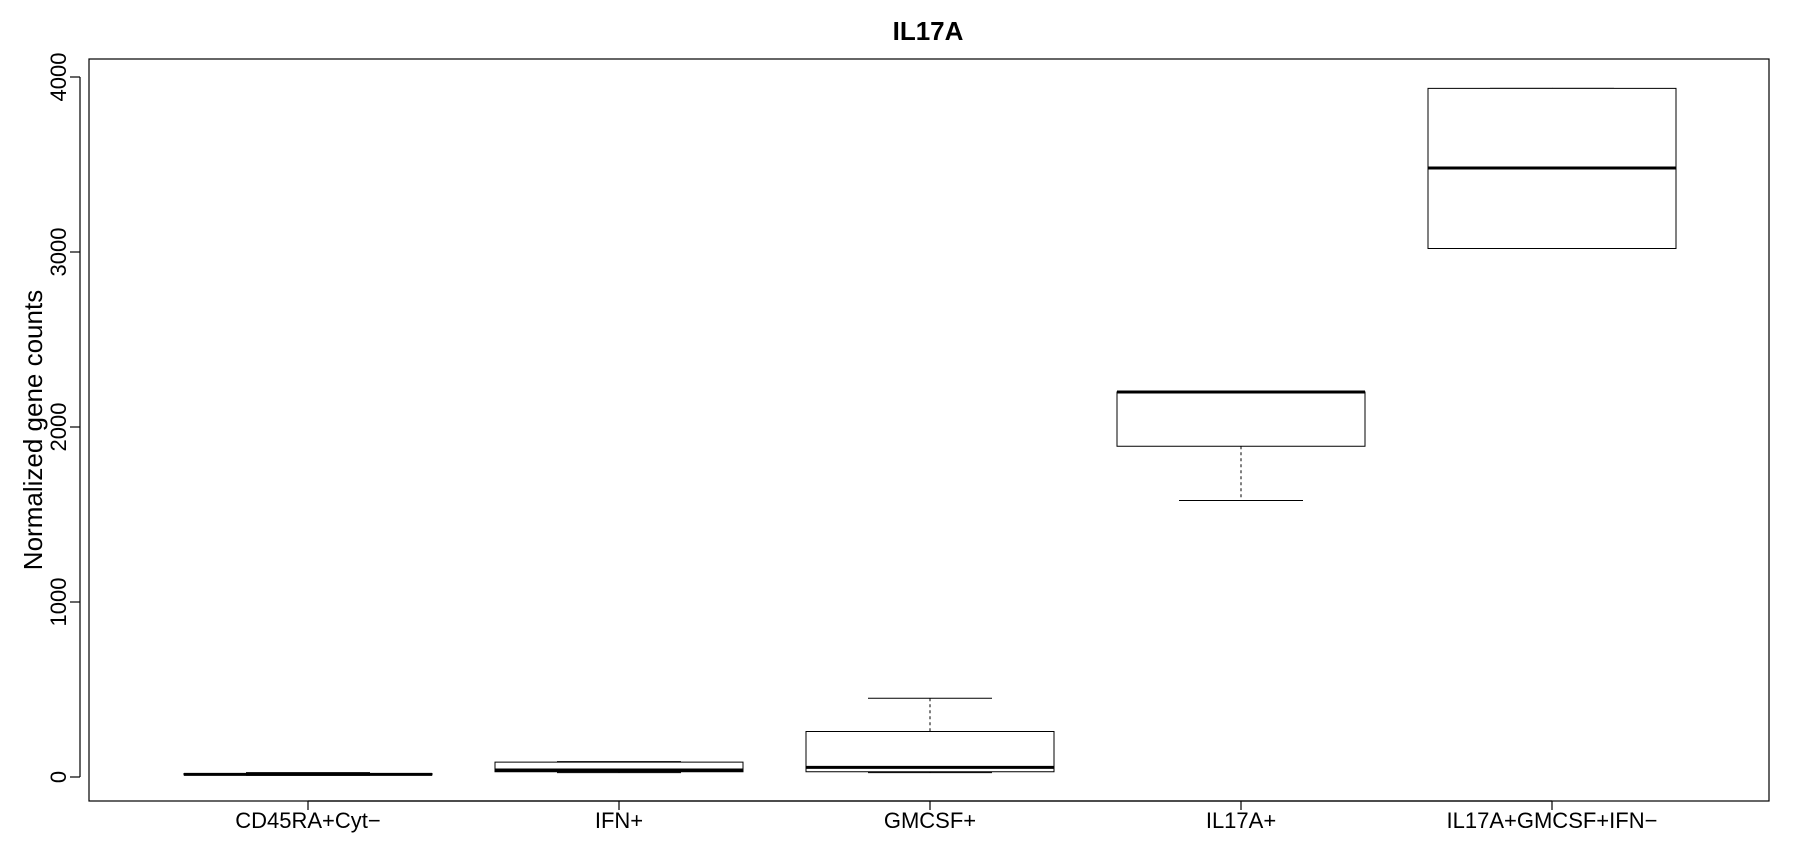 The width and height of the screenshot is (1800, 864). What do you see at coordinates (33, 430) in the screenshot?
I see `y-axis-label: Normalized gene counts` at bounding box center [33, 430].